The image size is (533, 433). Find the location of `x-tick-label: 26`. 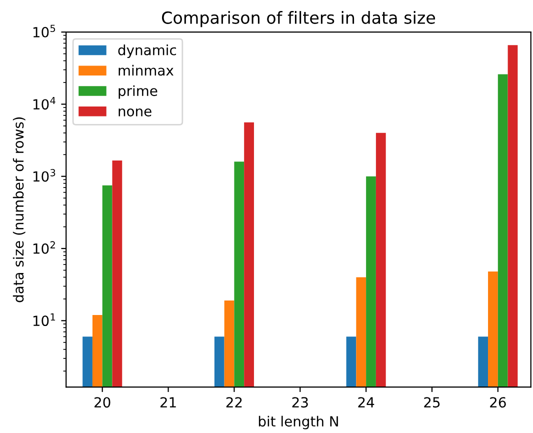

x-tick-label: 26 is located at coordinates (498, 402).